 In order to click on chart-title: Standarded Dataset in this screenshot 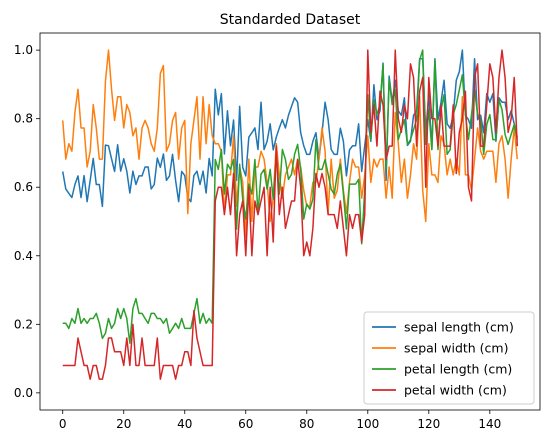, I will do `click(290, 20)`.